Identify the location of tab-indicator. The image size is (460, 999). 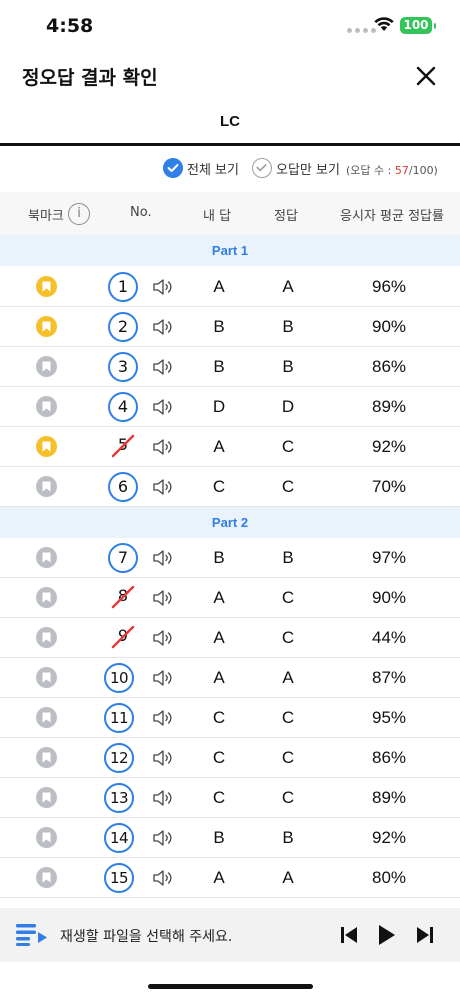
(230, 144).